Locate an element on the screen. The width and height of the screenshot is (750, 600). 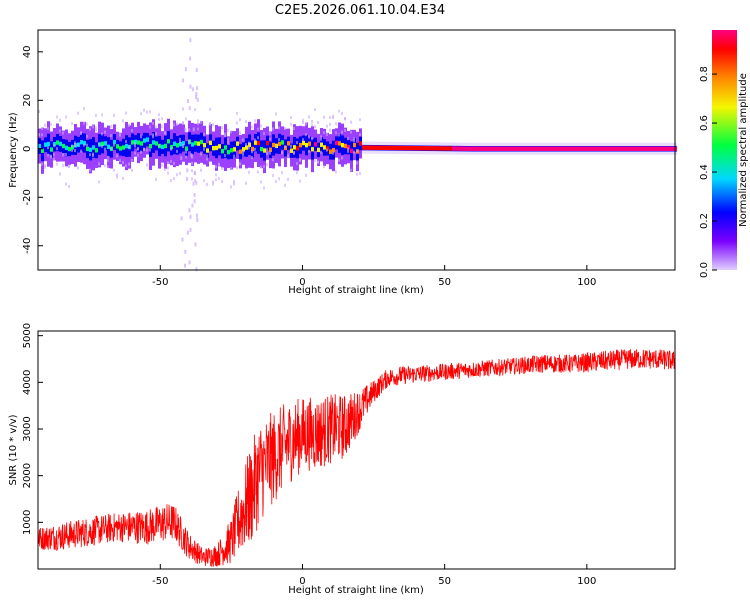
colorbar-tick-label: 0.2 is located at coordinates (704, 221).